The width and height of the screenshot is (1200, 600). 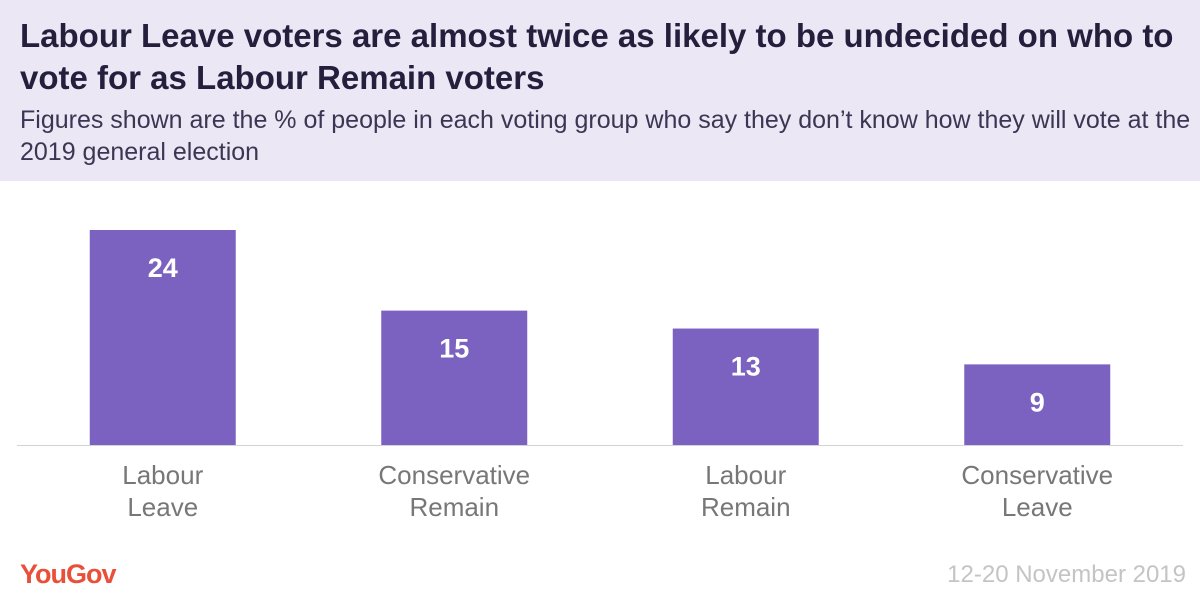 I want to click on bar-value-label: 15, so click(x=454, y=349).